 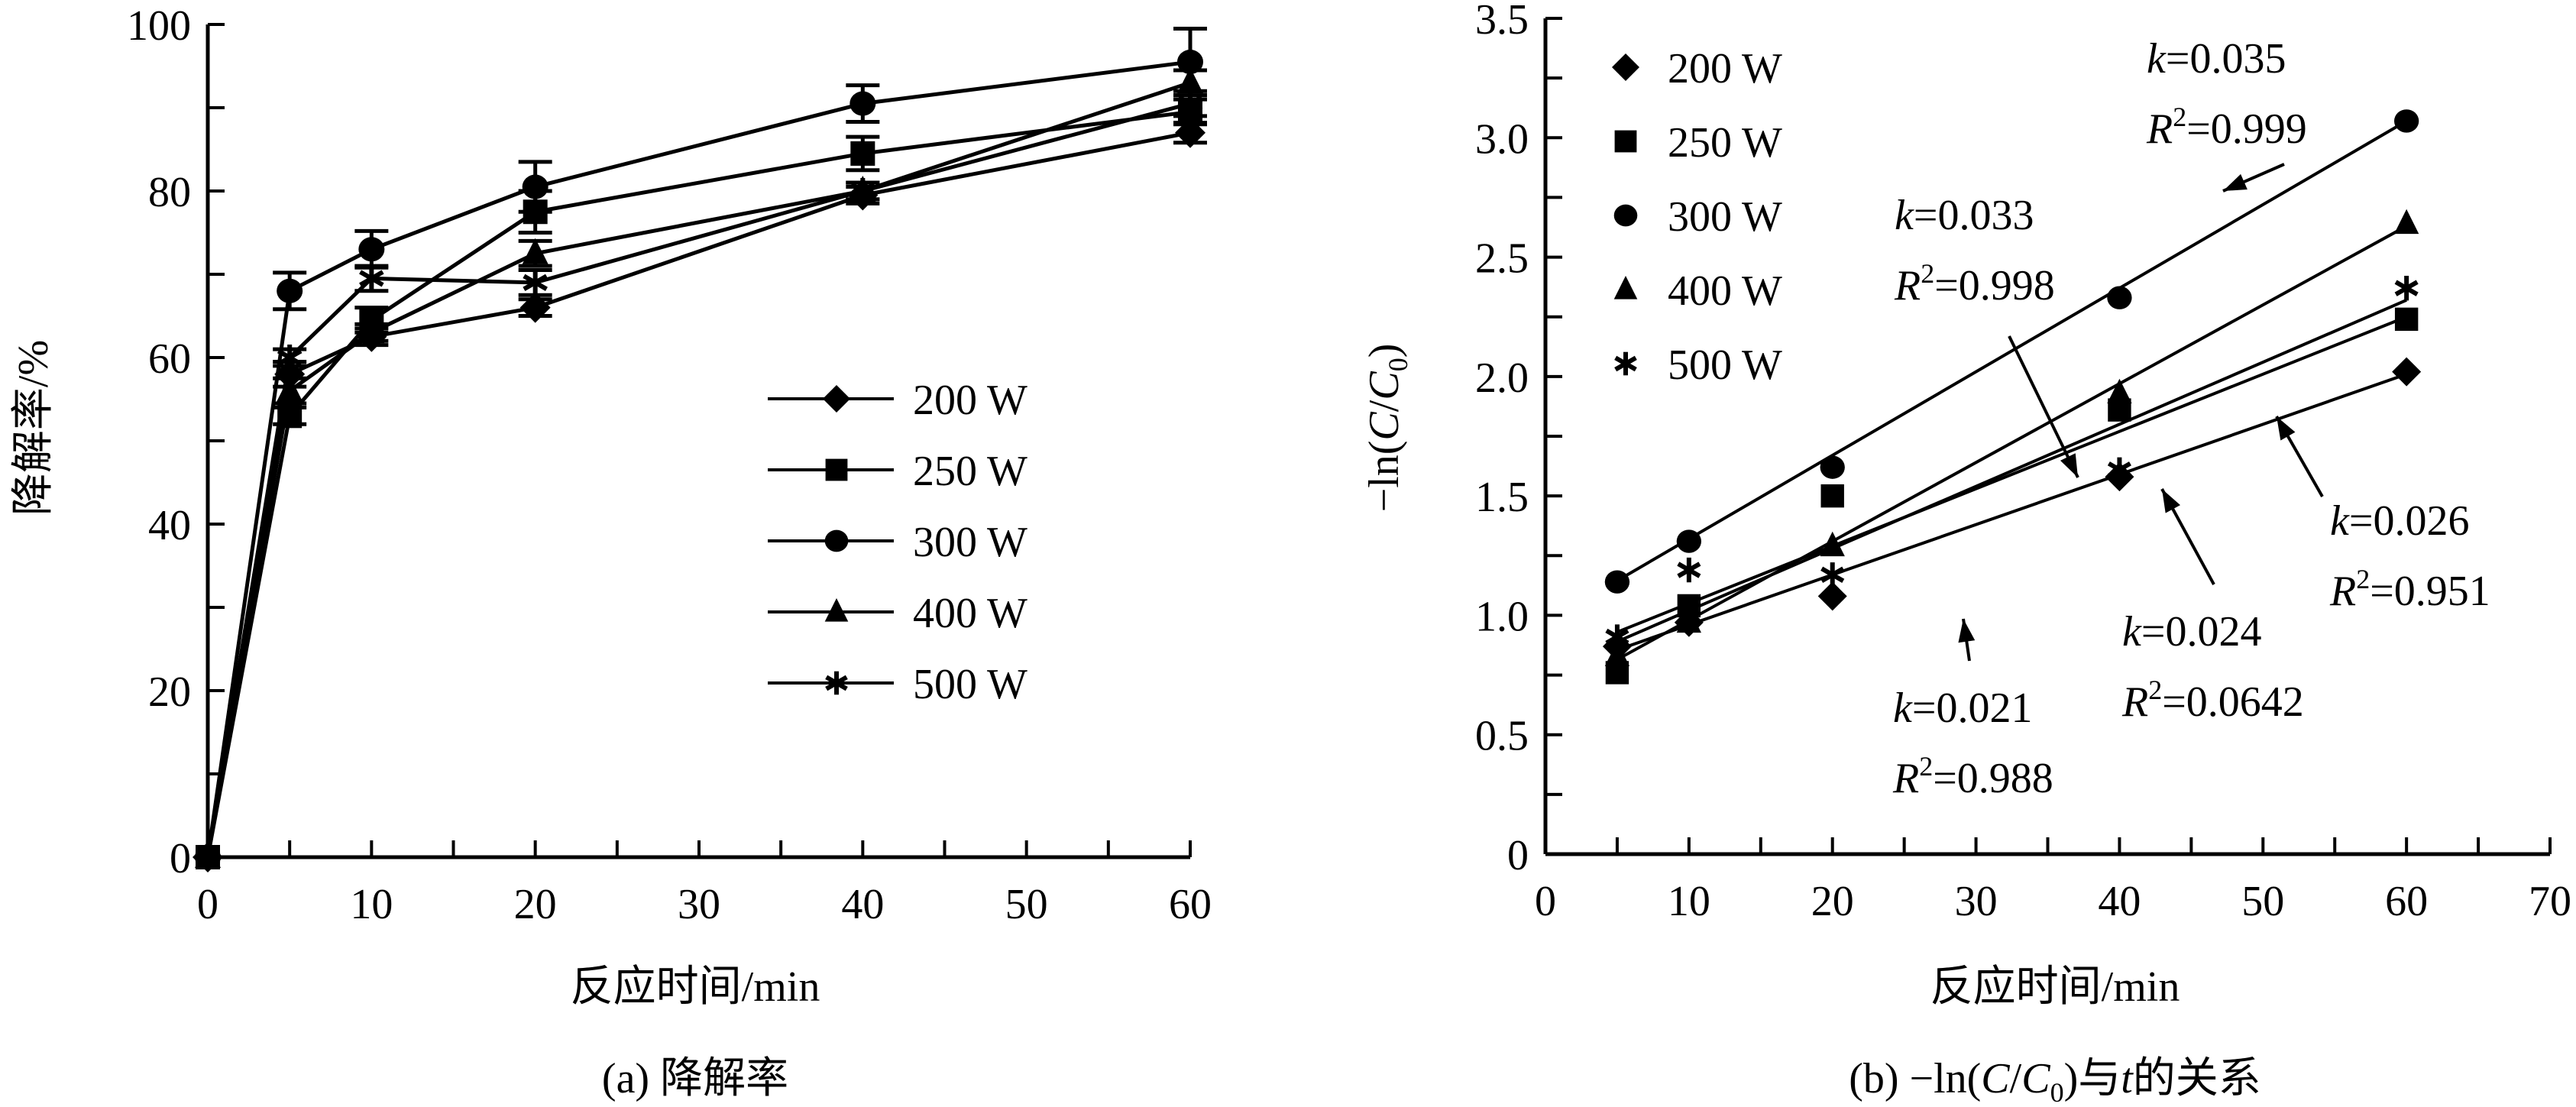 I want to click on k-value: =0.026, so click(x=2409, y=521).